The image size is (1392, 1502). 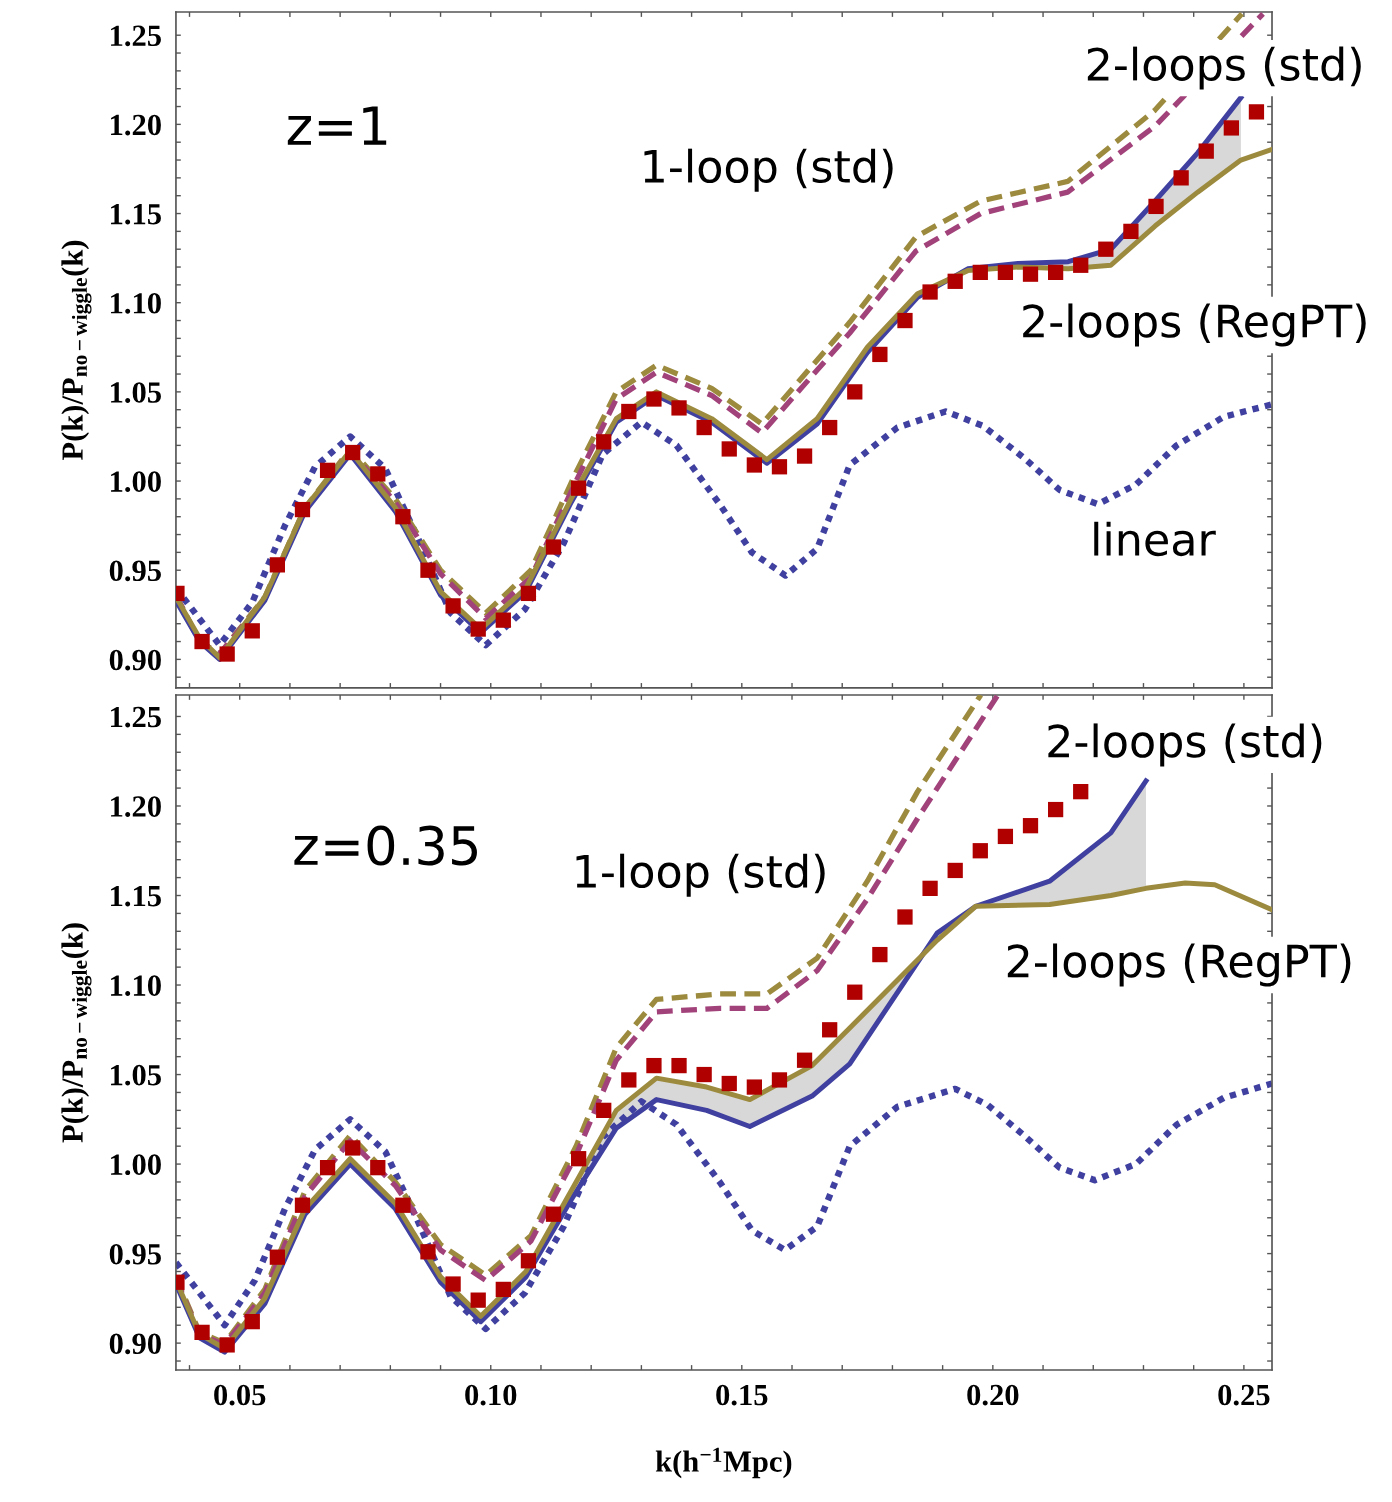 What do you see at coordinates (491, 1395) in the screenshot?
I see `x-tick-label: 0.10` at bounding box center [491, 1395].